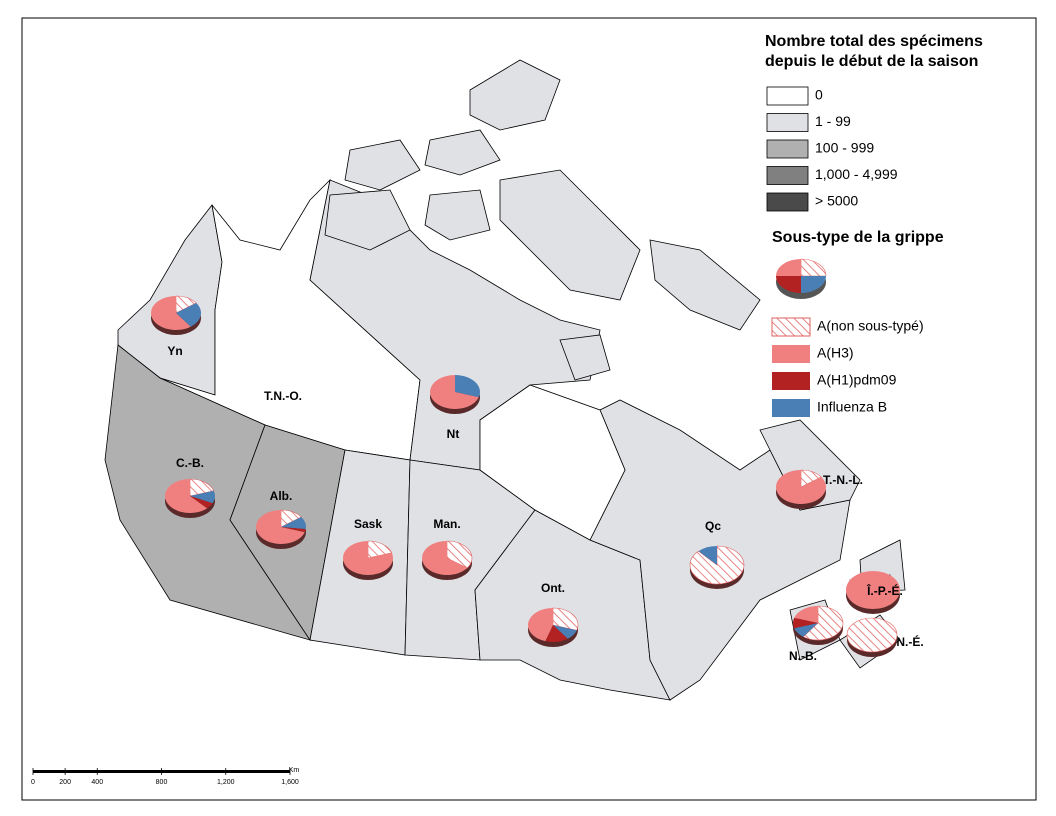 The width and height of the screenshot is (1056, 816). I want to click on legend-title: Nombre total des spécimens, so click(874, 41).